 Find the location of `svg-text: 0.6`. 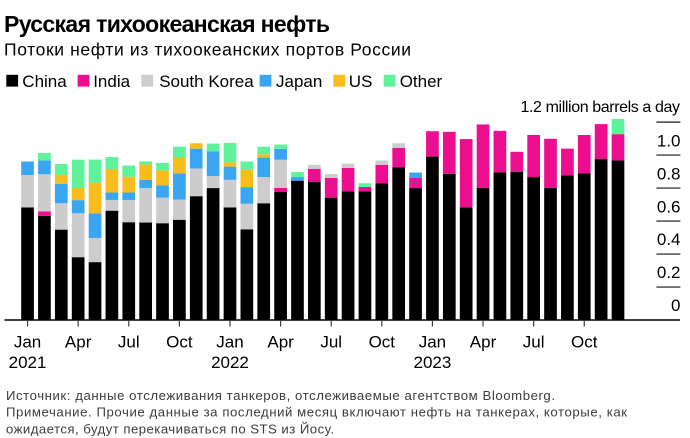

svg-text: 0.6 is located at coordinates (669, 206).